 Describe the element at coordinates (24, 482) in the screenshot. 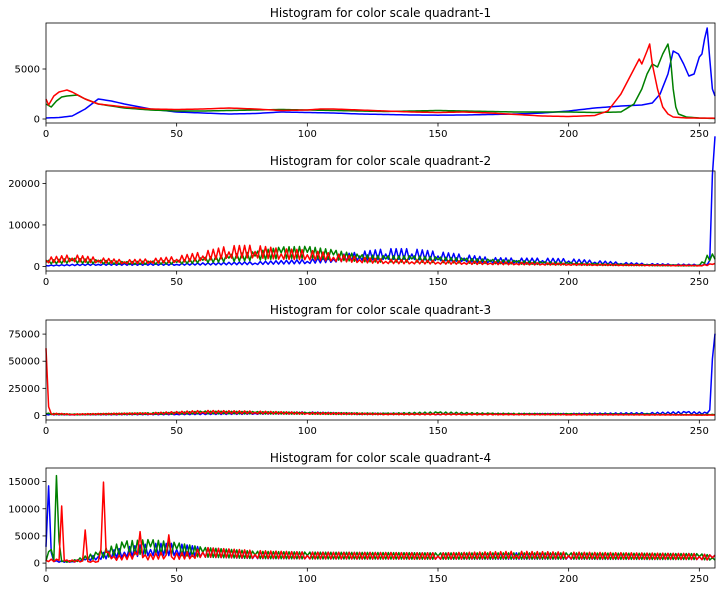

I see `y-tick-label: 15000` at that location.